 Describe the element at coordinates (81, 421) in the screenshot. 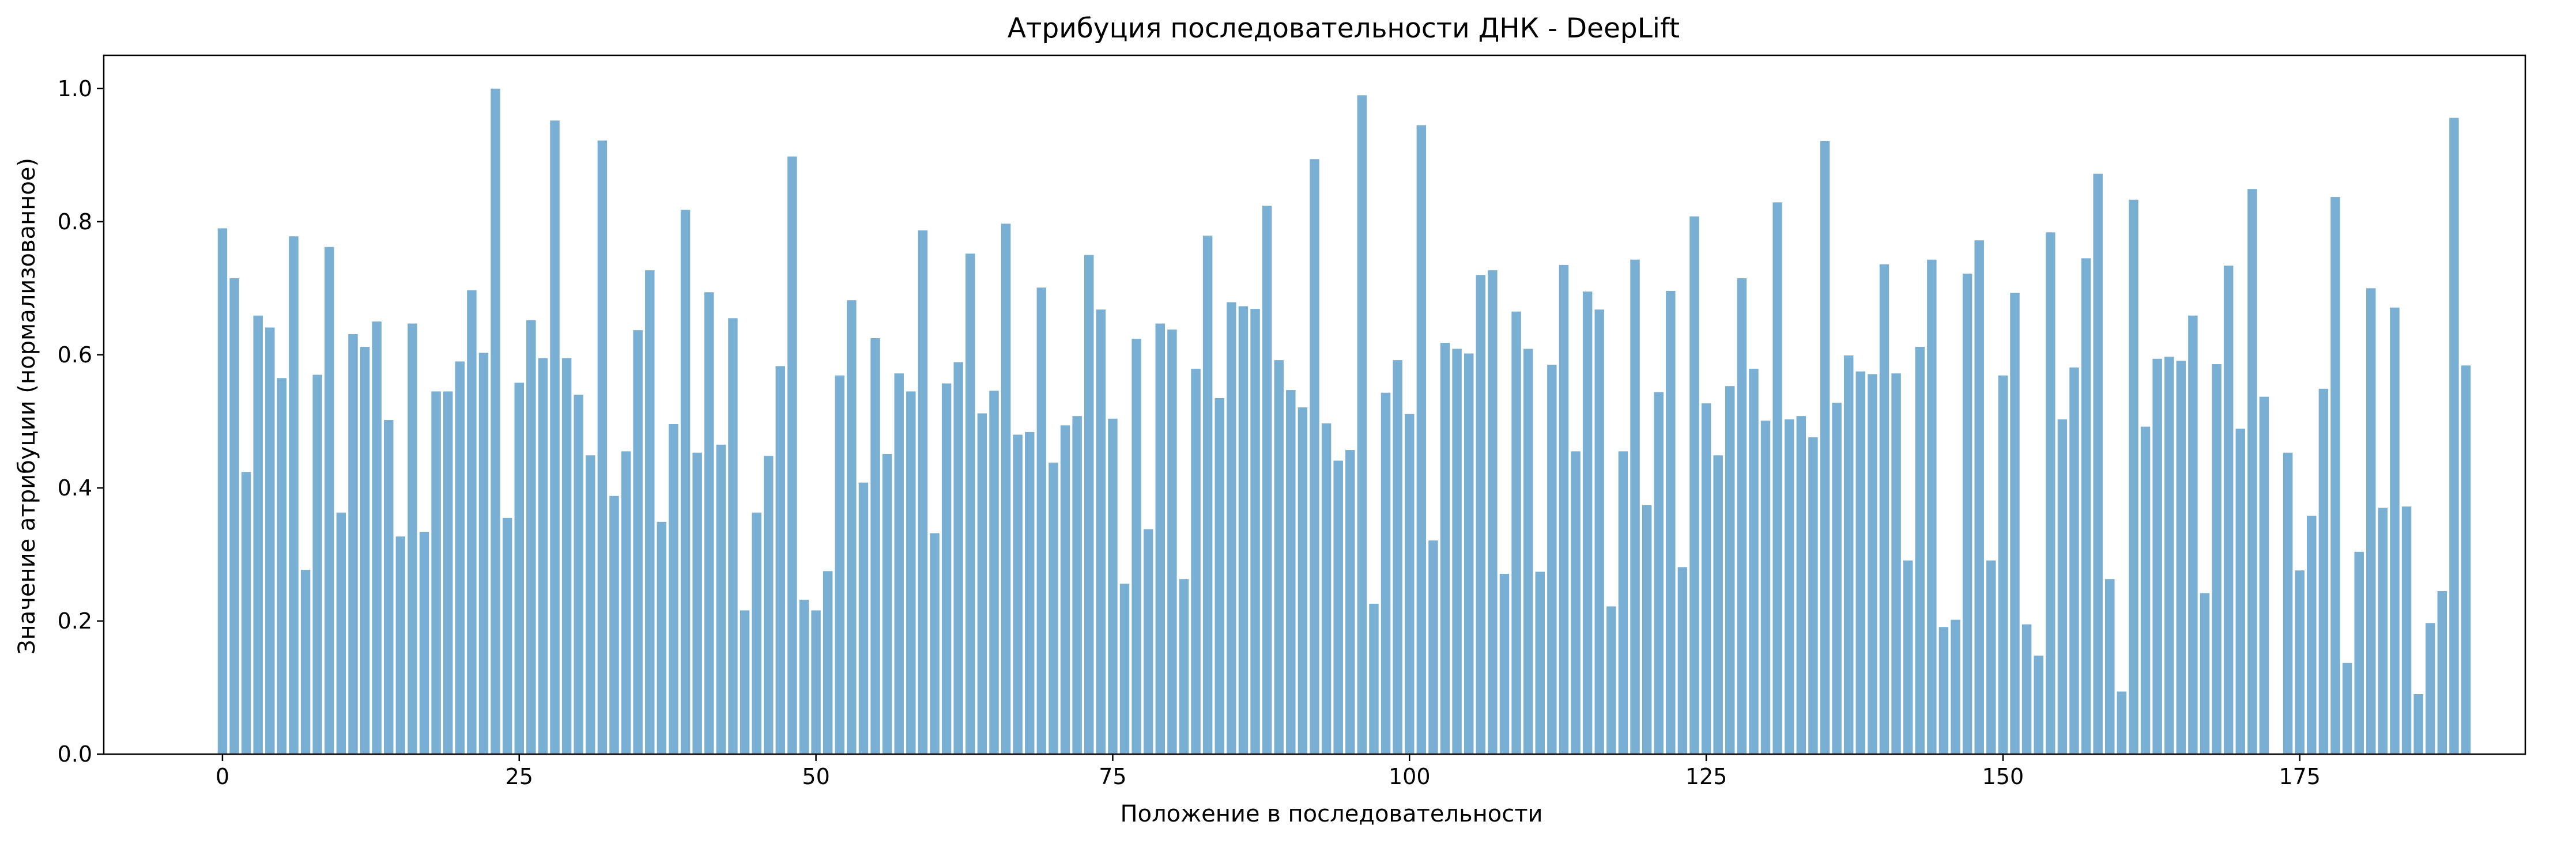

I see `y-axis-ticks: 0.0 0.2 0.4 0.6 0.8 1.0` at that location.